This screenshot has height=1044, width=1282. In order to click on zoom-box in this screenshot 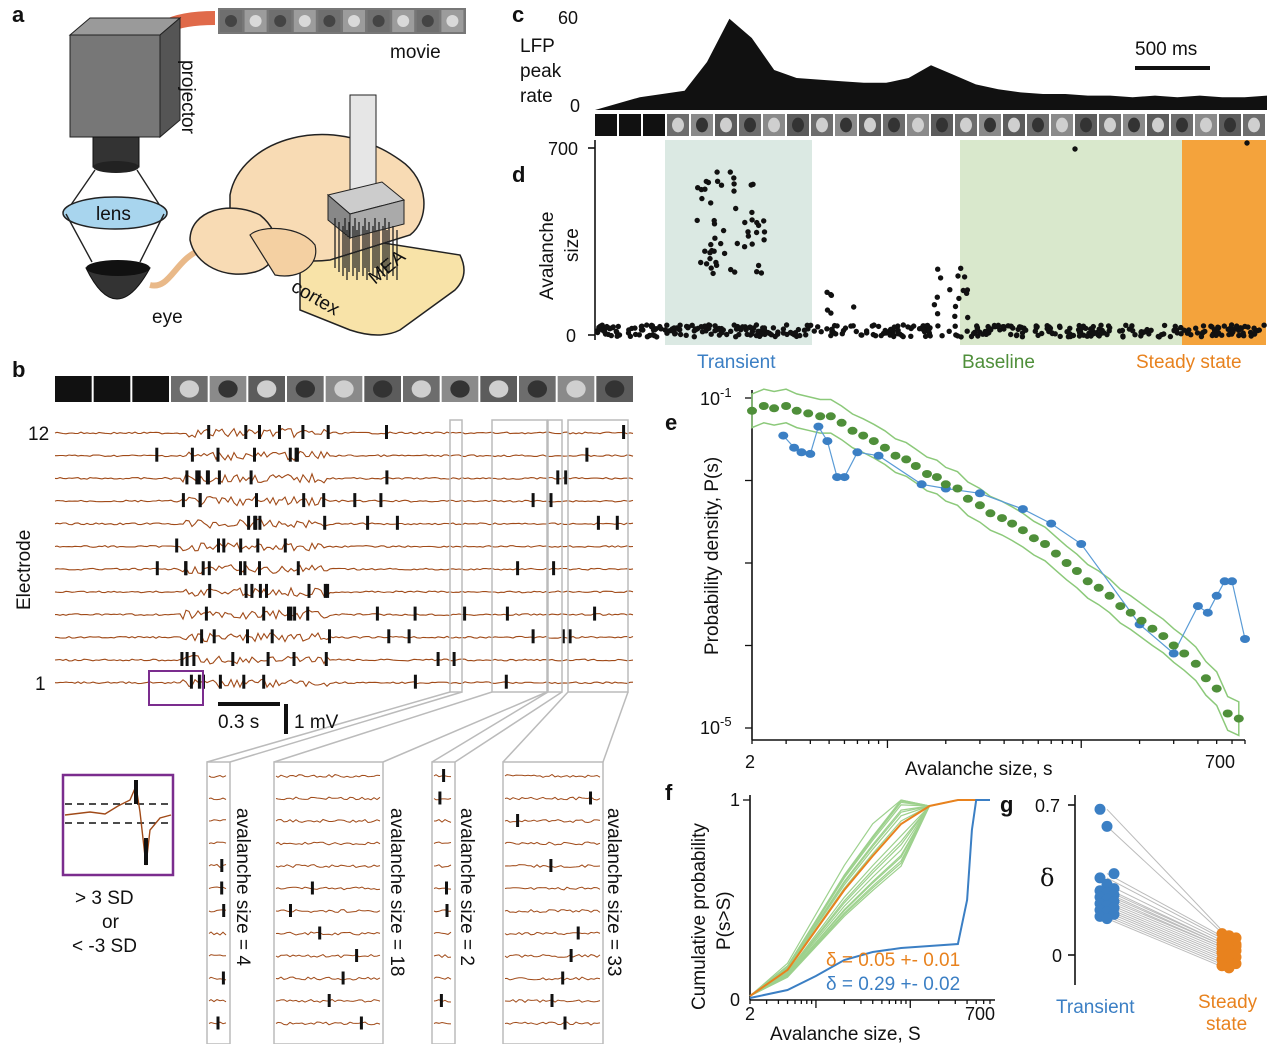, I will do `click(218, 902)`.